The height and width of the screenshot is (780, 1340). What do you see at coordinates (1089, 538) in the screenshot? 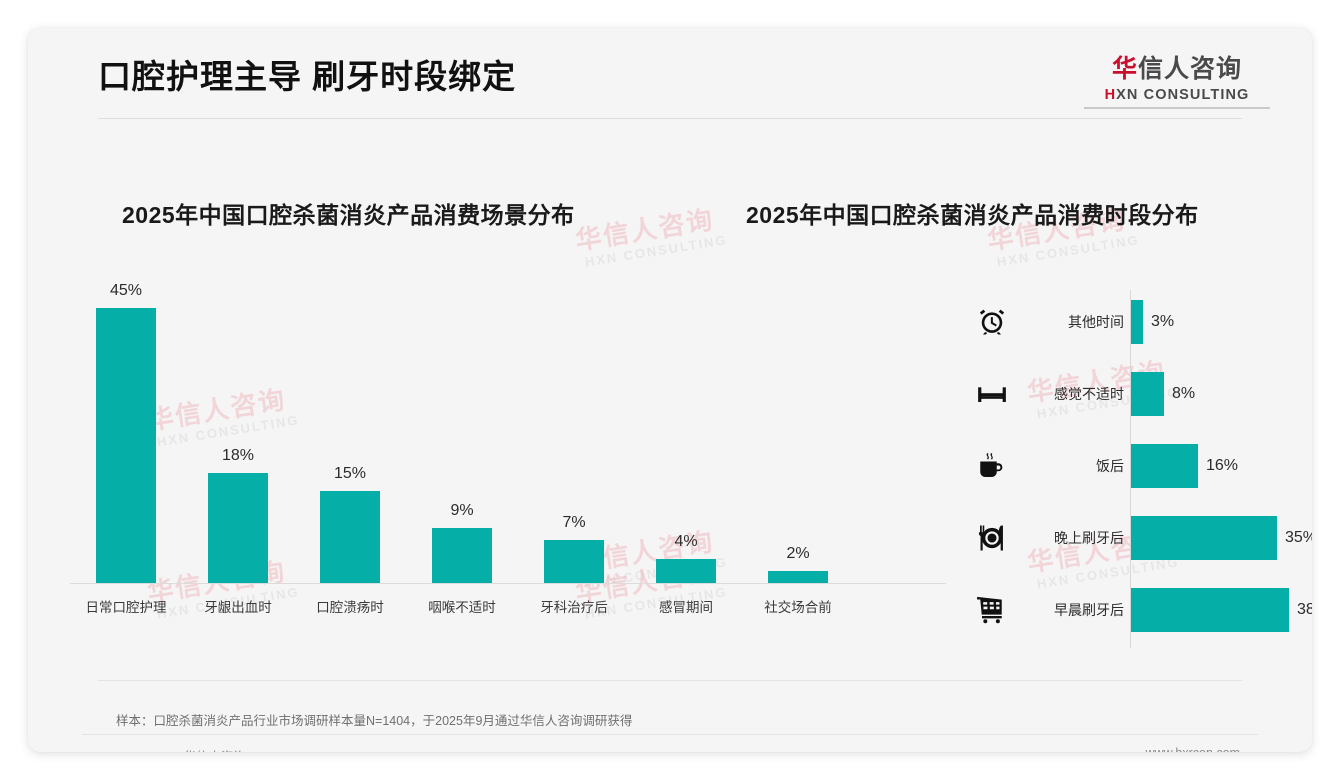
I see `bar-category-label: 晚上刷牙后` at bounding box center [1089, 538].